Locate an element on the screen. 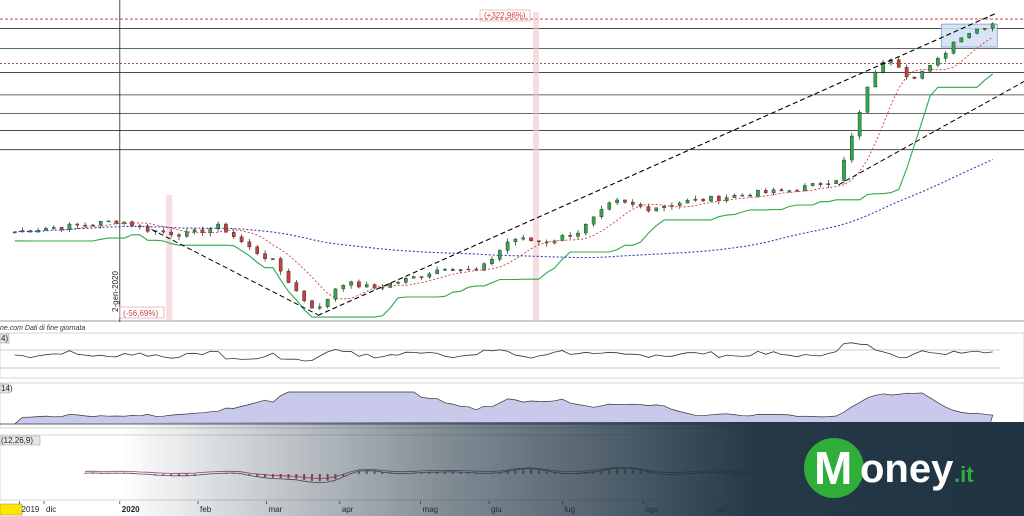  brand-logo-letter: M is located at coordinates (833, 468).